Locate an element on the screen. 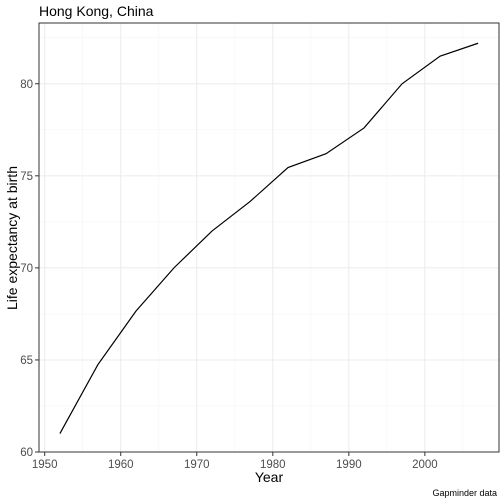 This screenshot has height=504, width=504. x-tick-label: 1980 is located at coordinates (273, 465).